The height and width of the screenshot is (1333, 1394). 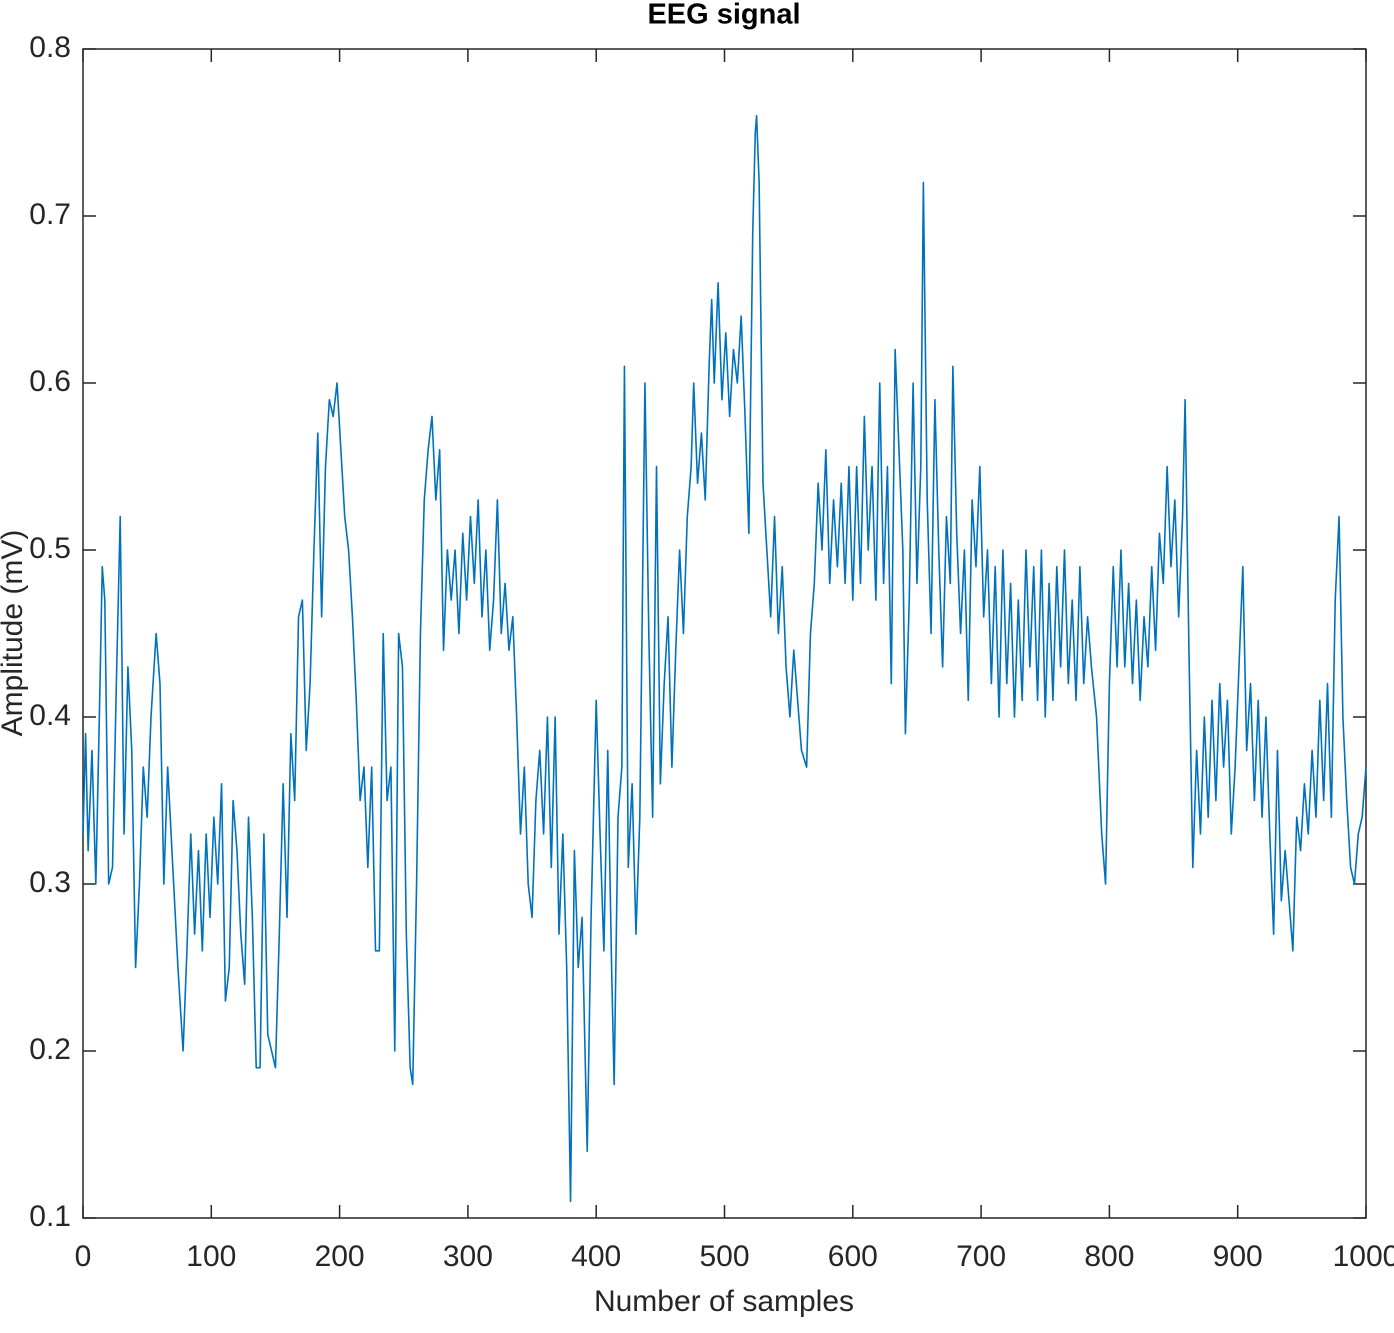 What do you see at coordinates (1109, 1256) in the screenshot?
I see `x-tick-label: 800` at bounding box center [1109, 1256].